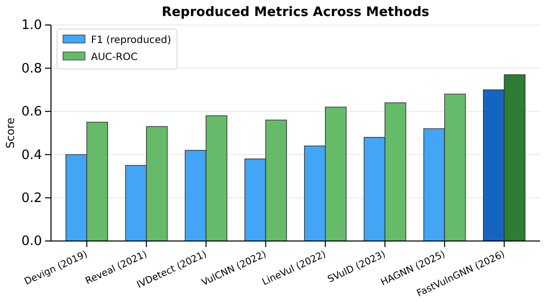 This screenshot has height=302, width=550. I want to click on y-tick-label: 0.0, so click(31, 242).